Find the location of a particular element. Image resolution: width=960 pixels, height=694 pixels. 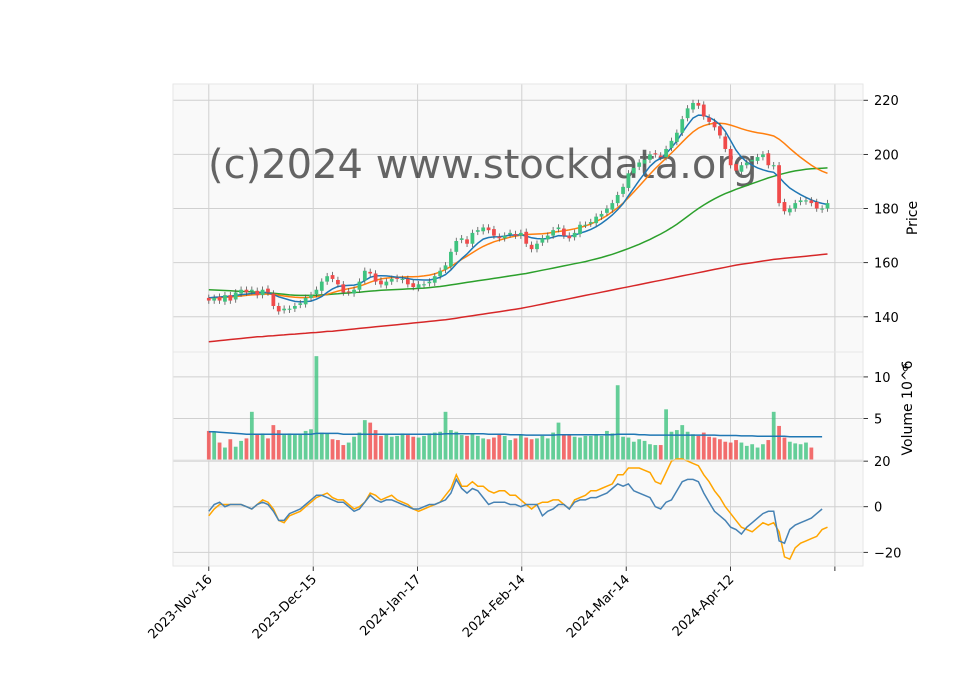

x-tick-label: 2024-Jan-17 is located at coordinates (390, 605).